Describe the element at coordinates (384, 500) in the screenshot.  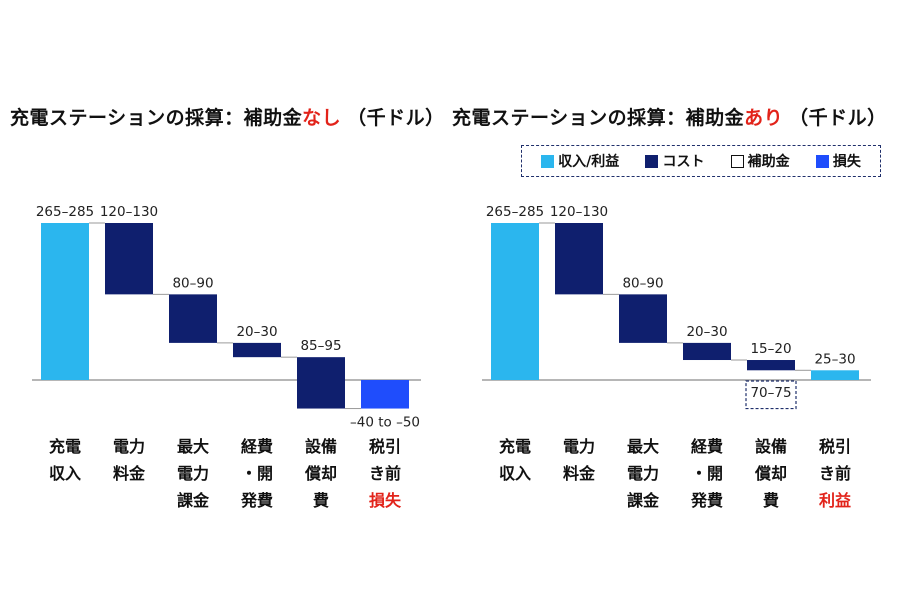
I see `category-label-line: 損失` at that location.